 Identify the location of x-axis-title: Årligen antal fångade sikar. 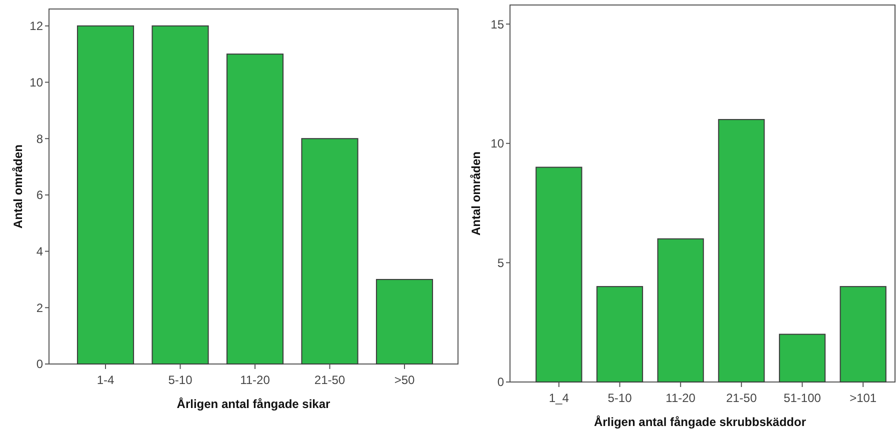
(253, 404).